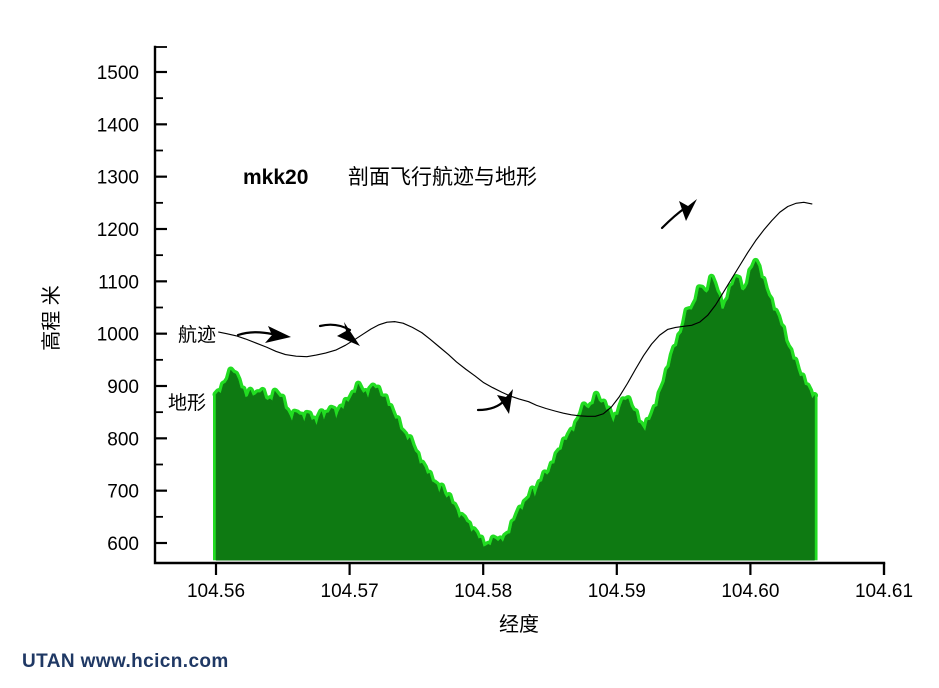 This screenshot has width=939, height=688. Describe the element at coordinates (123, 492) in the screenshot. I see `y-tick-label: 700` at that location.